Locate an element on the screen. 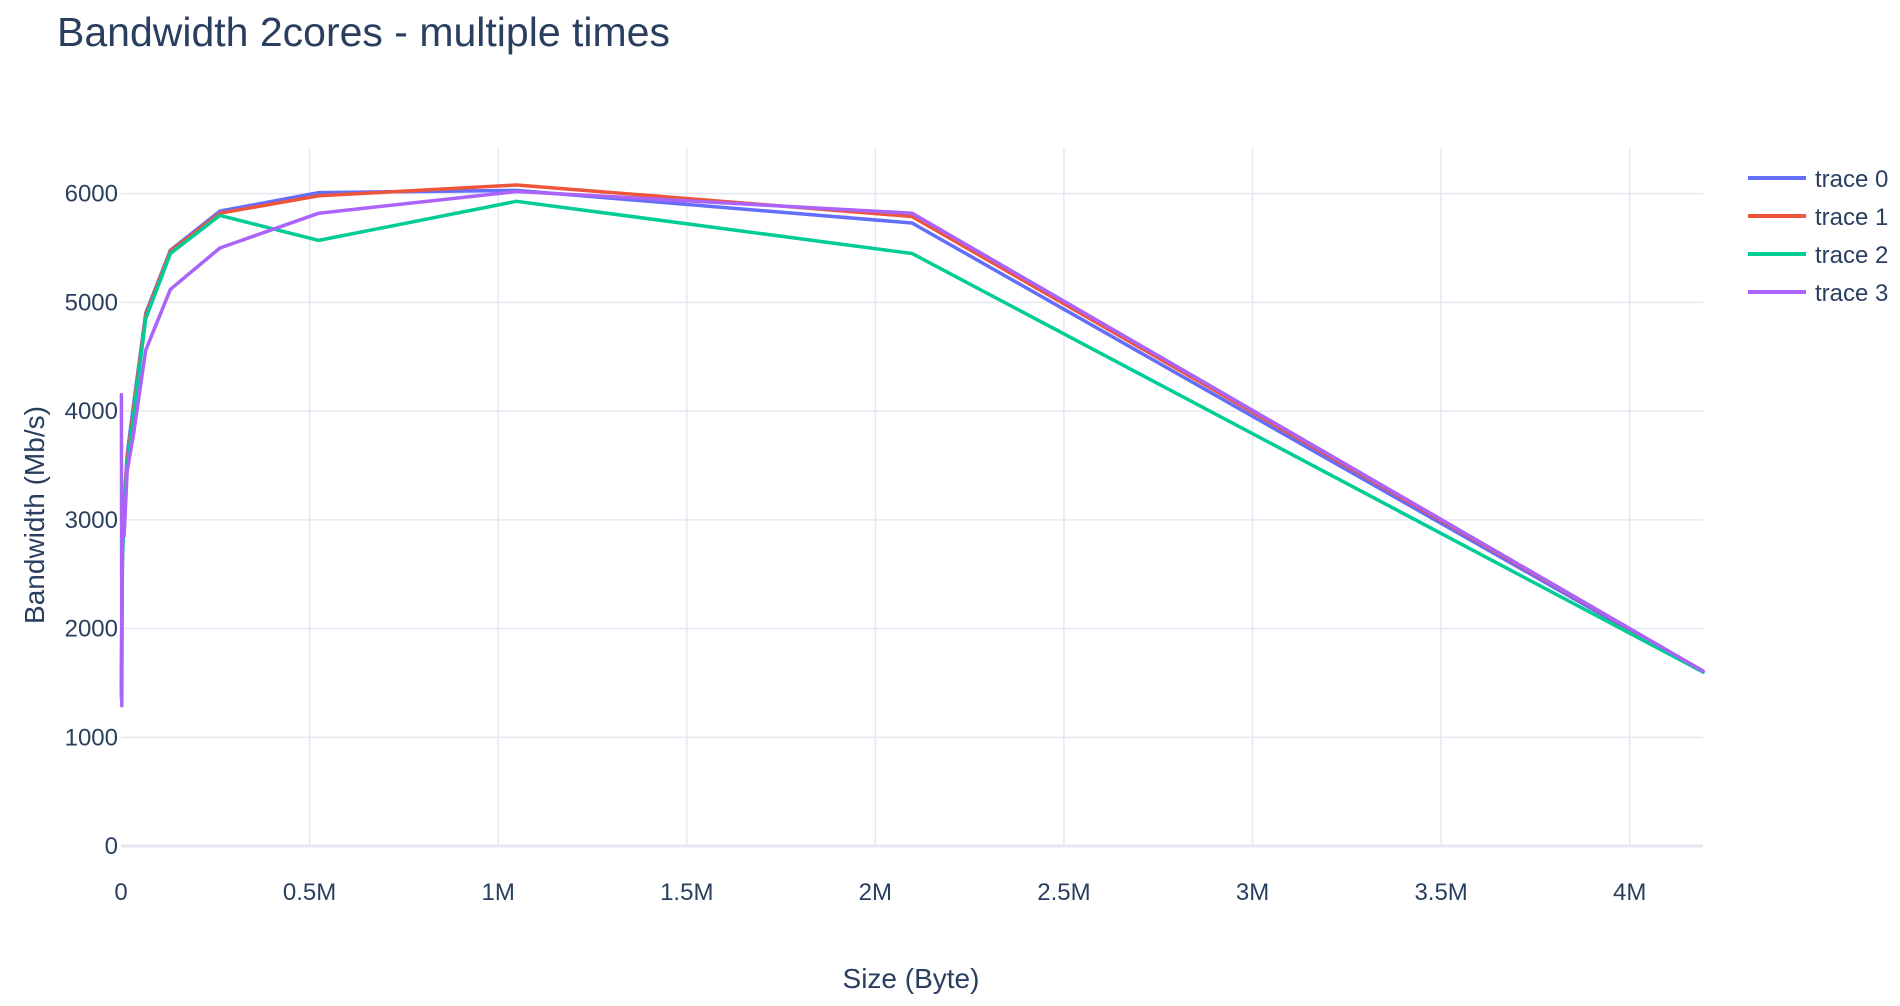  y-tick-label-5: 5000 is located at coordinates (91, 302).